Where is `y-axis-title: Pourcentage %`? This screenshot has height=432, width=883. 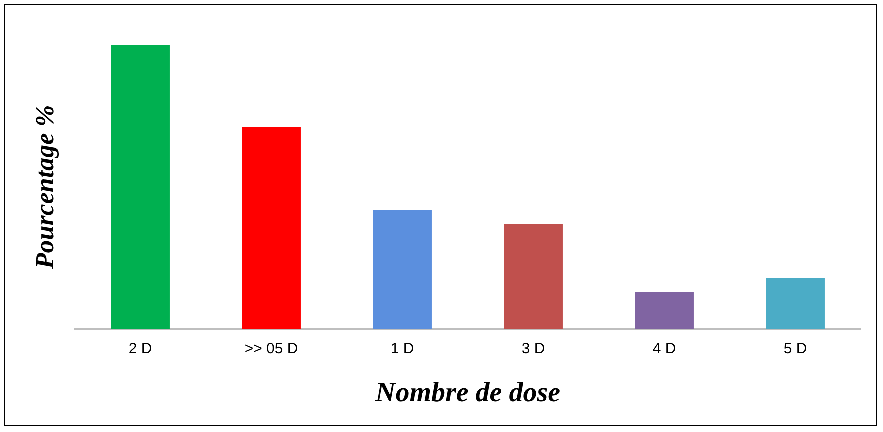
y-axis-title: Pourcentage % is located at coordinates (45, 187).